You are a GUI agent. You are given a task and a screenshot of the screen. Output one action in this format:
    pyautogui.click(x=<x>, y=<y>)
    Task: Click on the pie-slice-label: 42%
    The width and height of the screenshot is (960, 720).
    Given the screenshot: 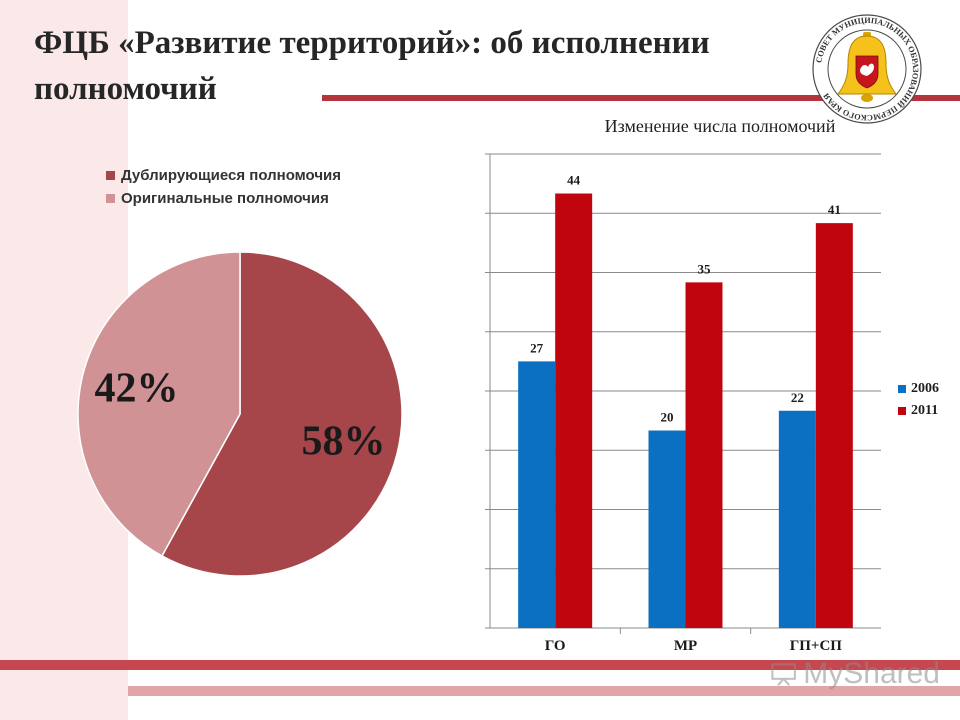 What is the action you would take?
    pyautogui.click(x=136, y=388)
    